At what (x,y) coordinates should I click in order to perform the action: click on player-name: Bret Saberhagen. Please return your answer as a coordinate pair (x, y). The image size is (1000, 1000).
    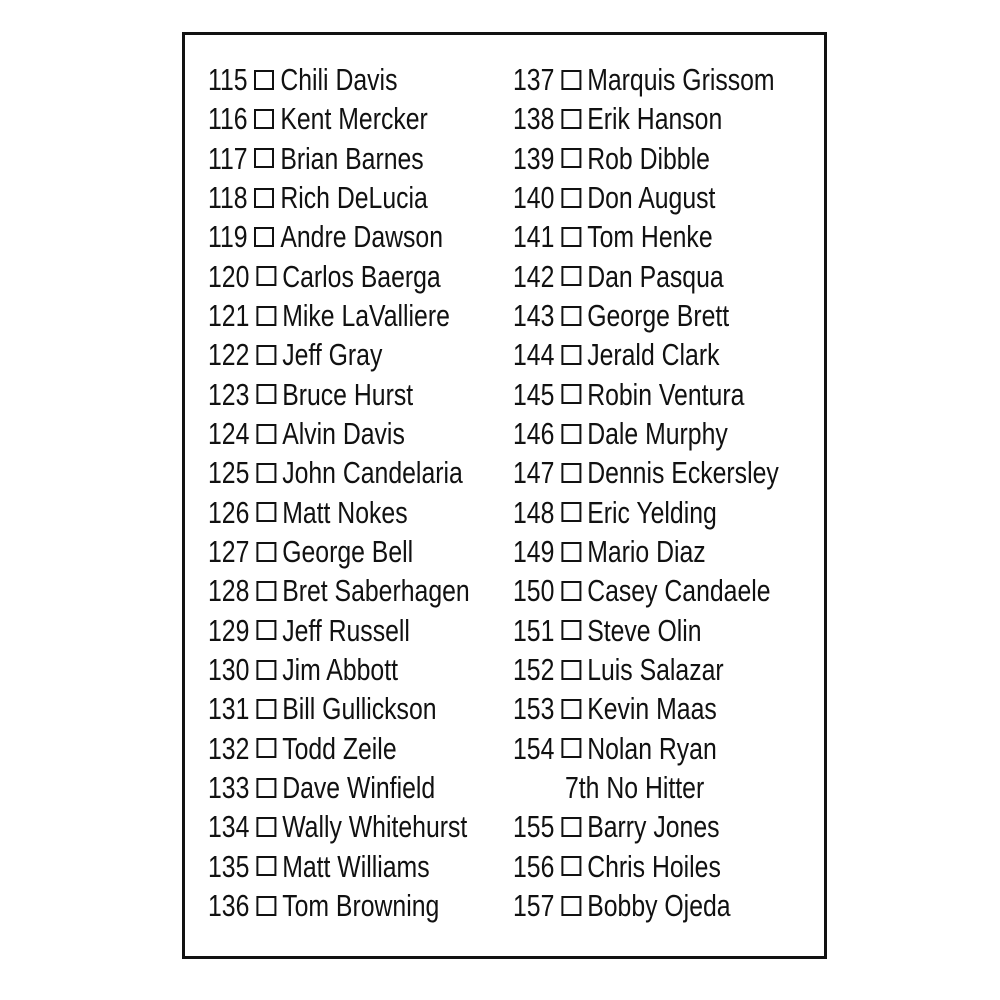
    Looking at the image, I should click on (376, 591).